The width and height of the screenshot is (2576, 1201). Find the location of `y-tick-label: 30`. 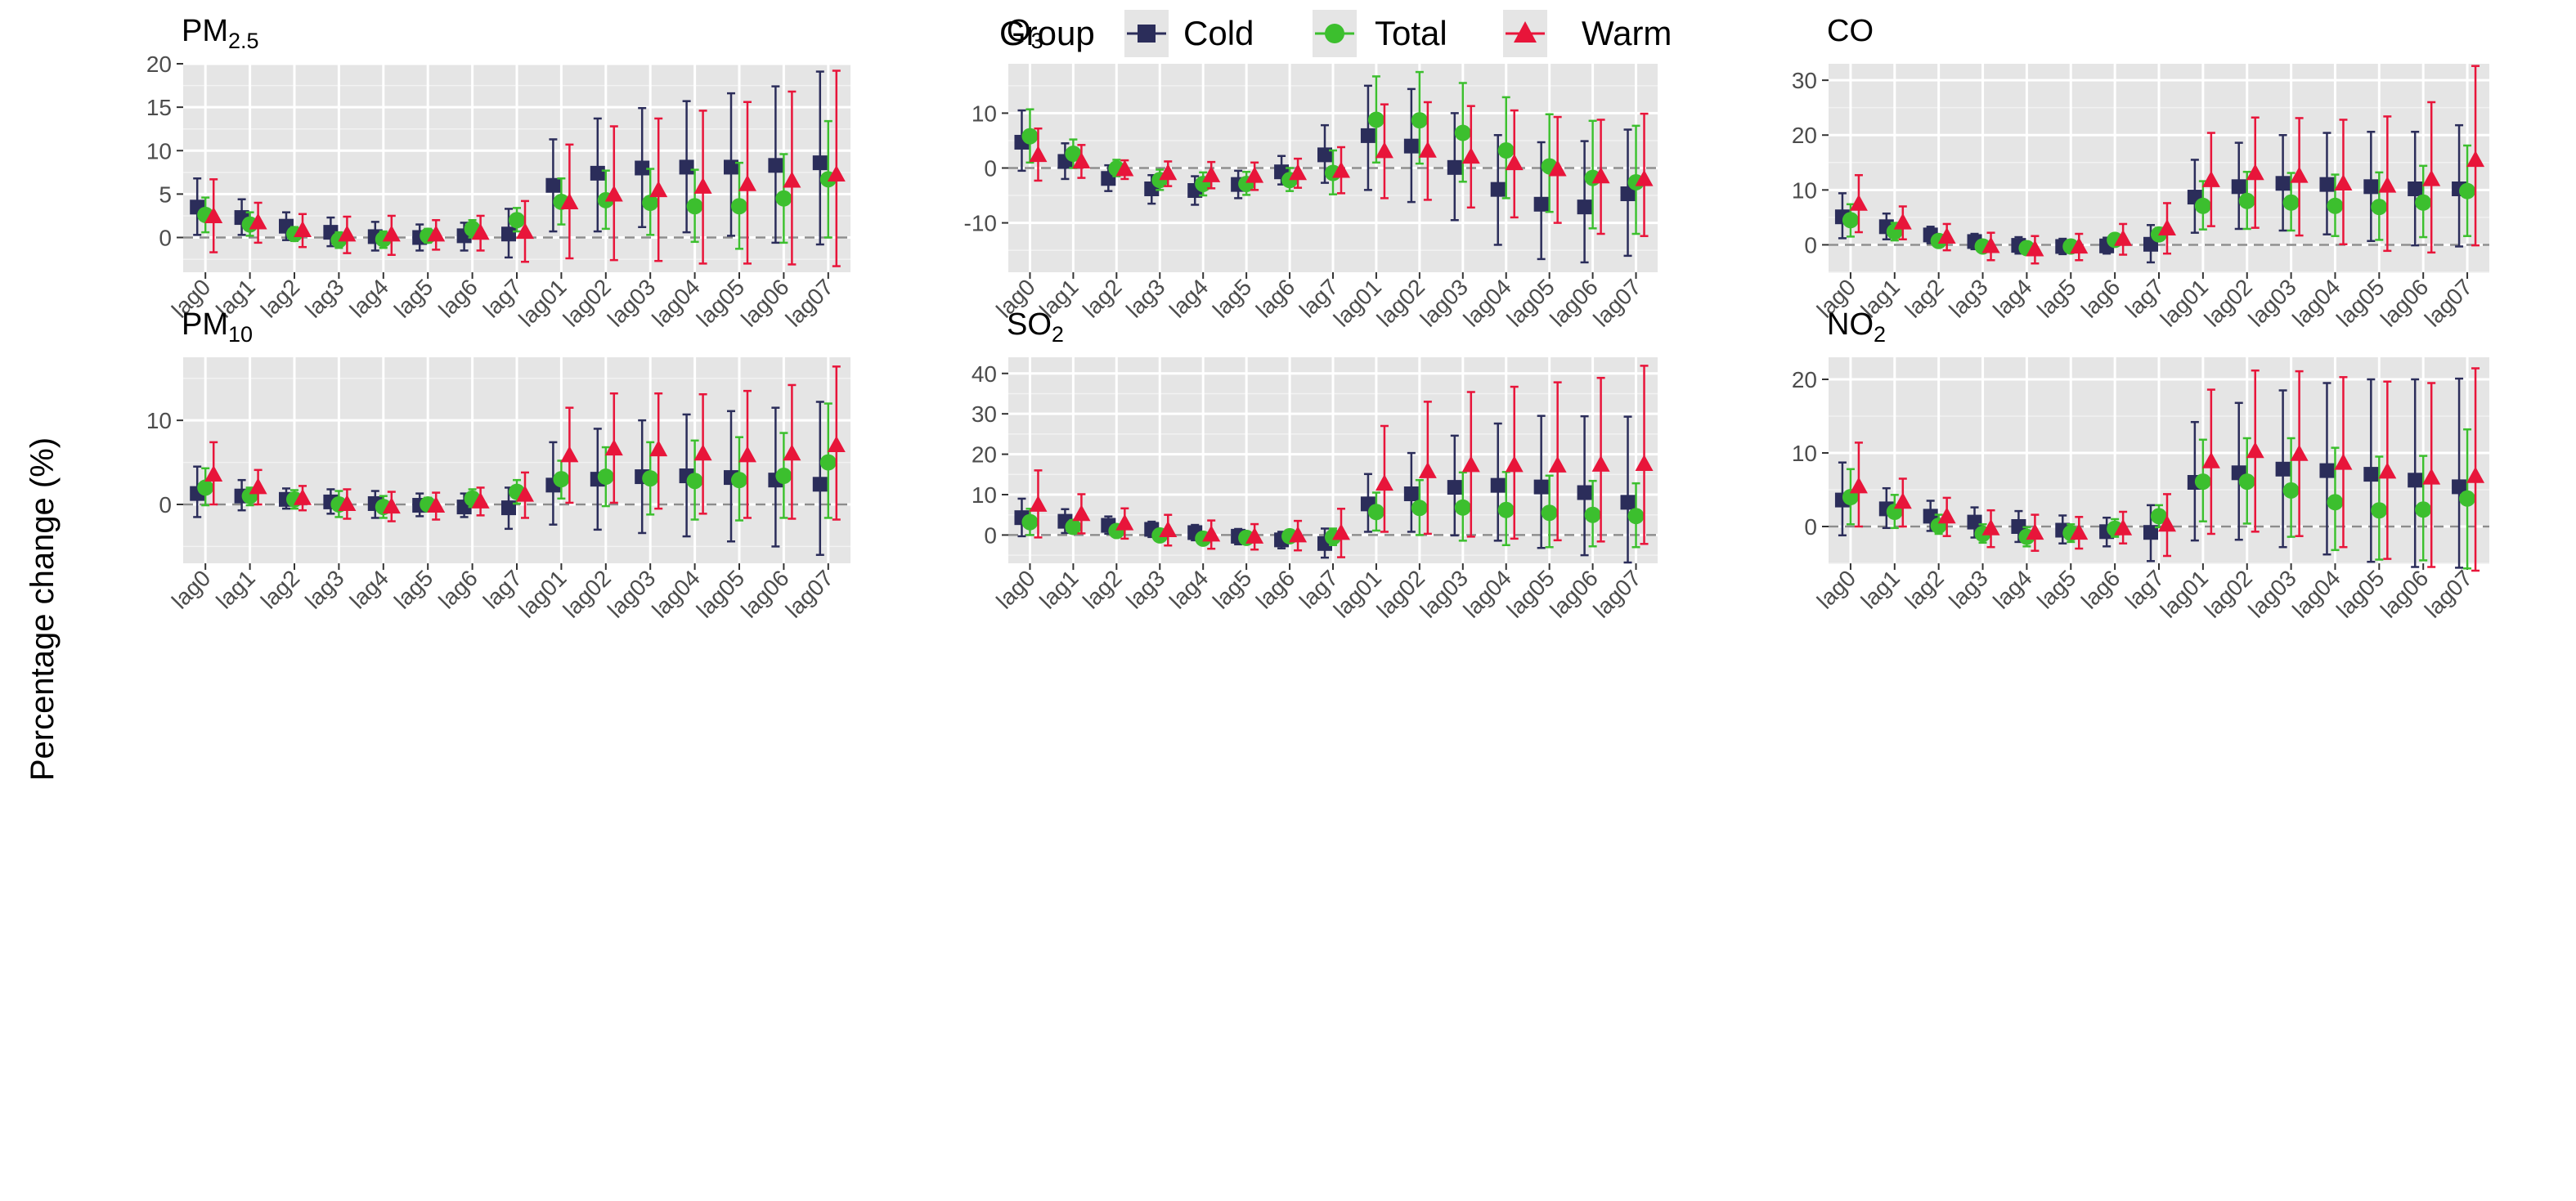

y-tick-label: 30 is located at coordinates (1805, 80).